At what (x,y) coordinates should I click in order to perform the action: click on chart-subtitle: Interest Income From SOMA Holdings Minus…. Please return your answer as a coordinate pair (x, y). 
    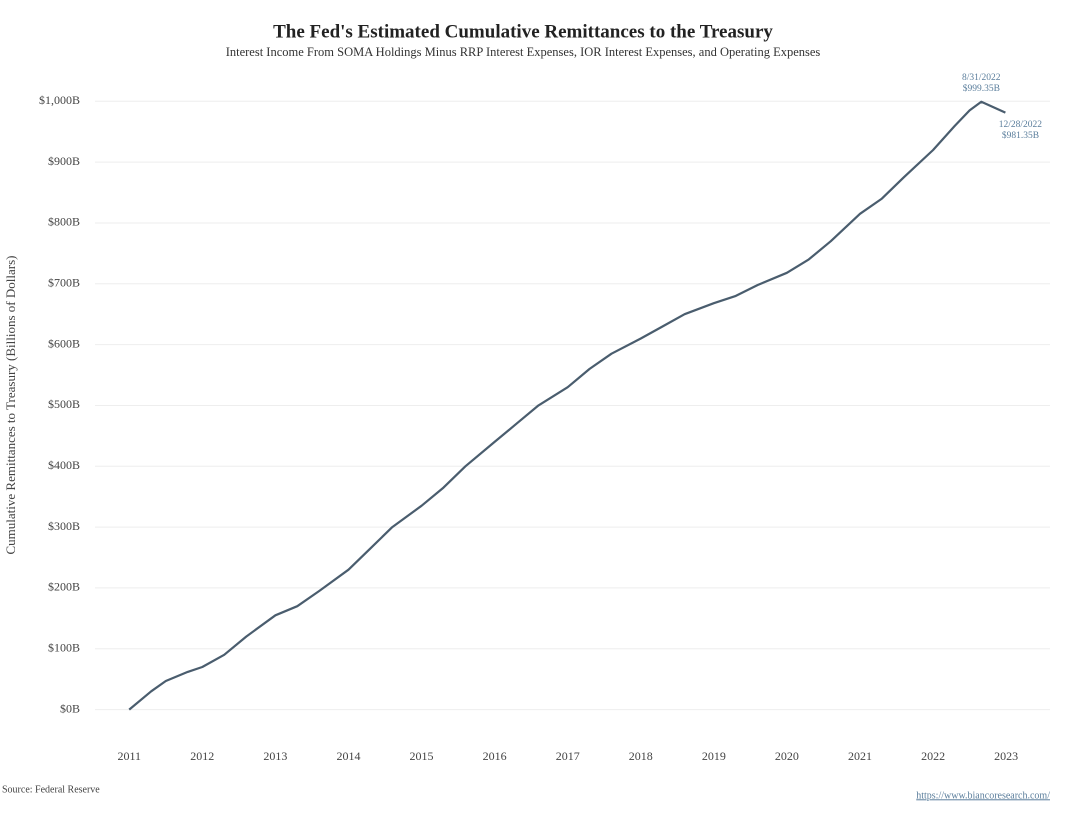
    Looking at the image, I should click on (523, 52).